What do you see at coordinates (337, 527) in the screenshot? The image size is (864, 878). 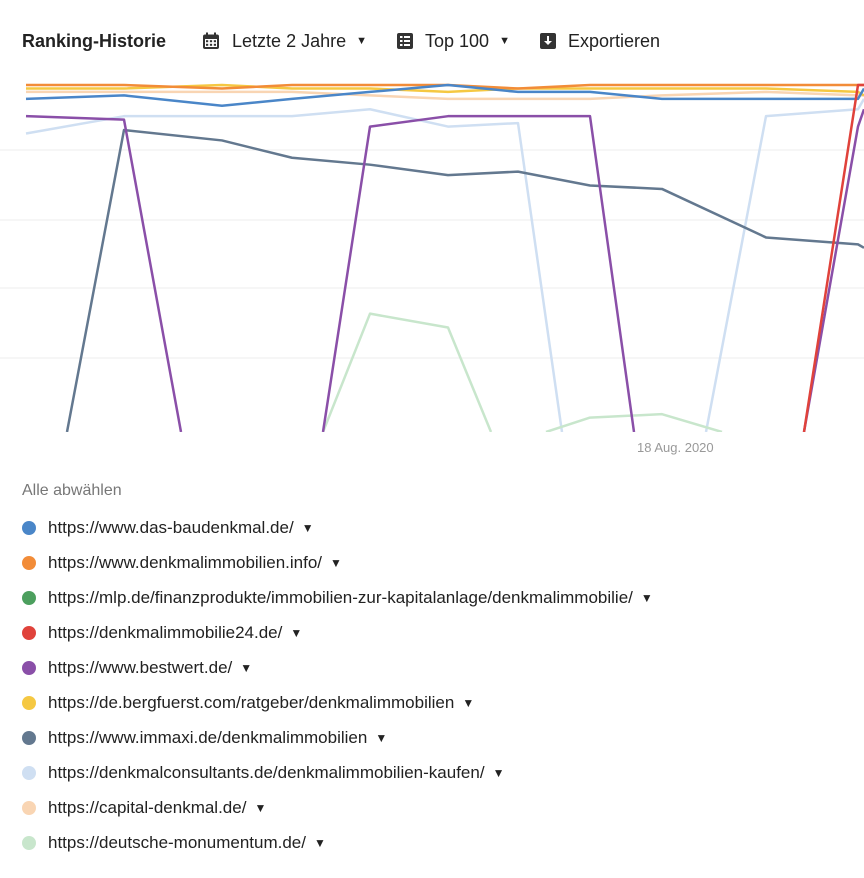 I see `legend-item: https://www.das-baudenkmal.de/ ▼` at bounding box center [337, 527].